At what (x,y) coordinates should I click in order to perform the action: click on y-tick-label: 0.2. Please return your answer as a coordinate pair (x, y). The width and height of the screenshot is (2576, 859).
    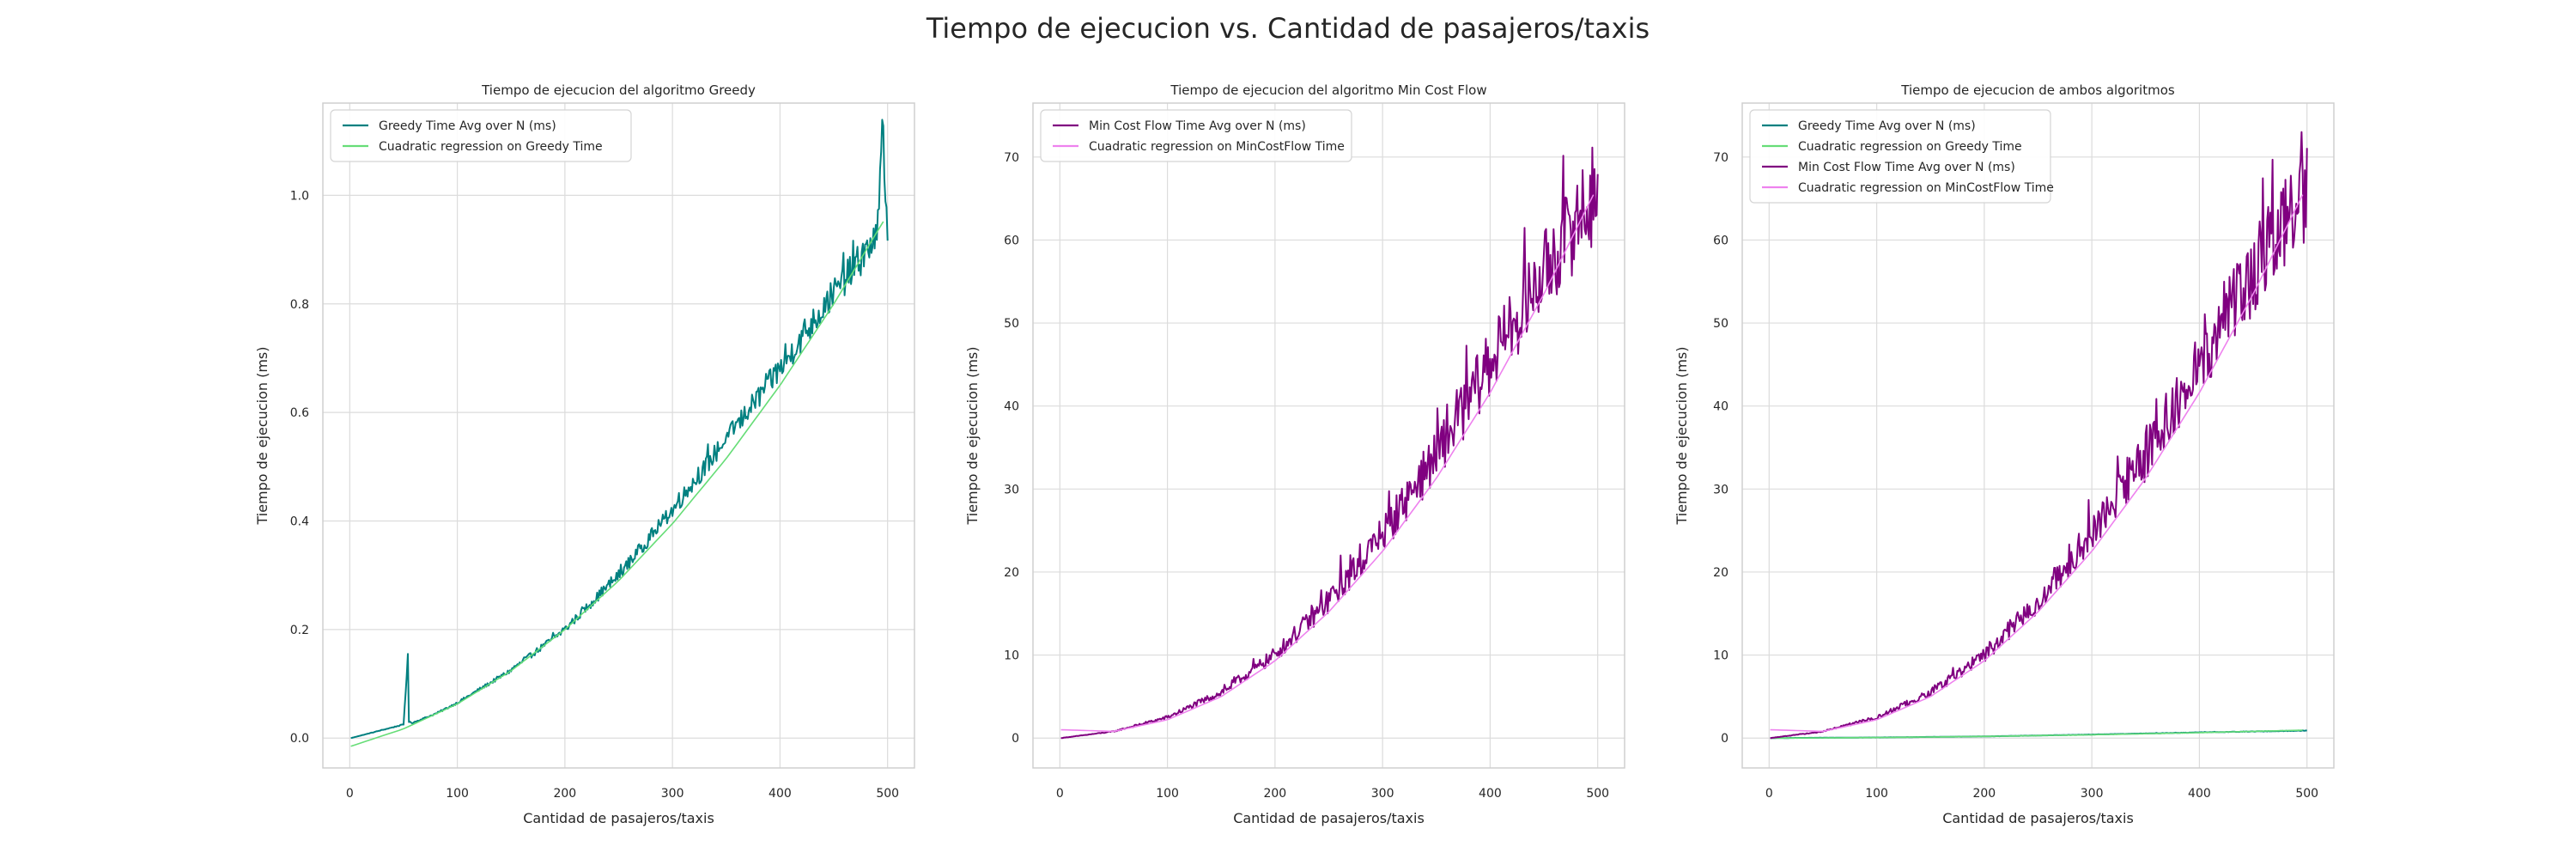
    Looking at the image, I should click on (300, 630).